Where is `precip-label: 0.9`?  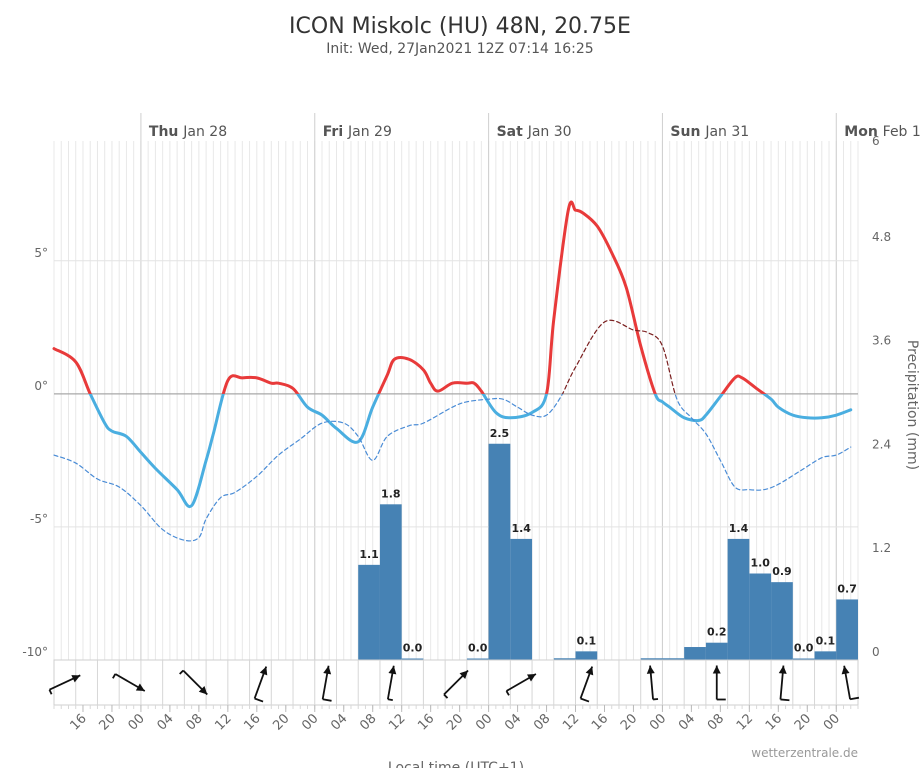 precip-label: 0.9 is located at coordinates (782, 571).